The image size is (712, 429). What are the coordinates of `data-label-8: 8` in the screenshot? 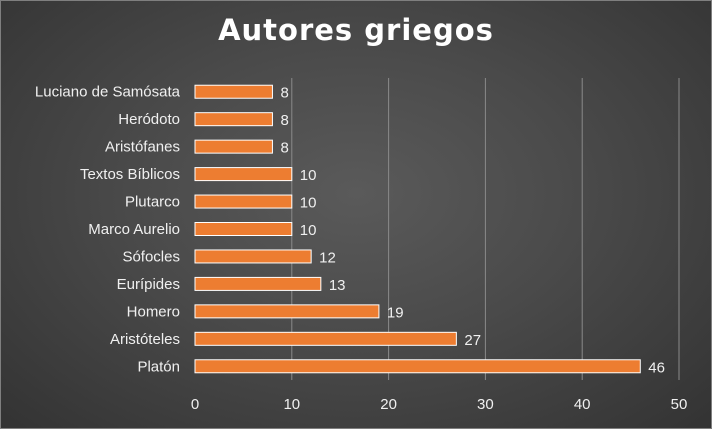 It's located at (284, 148).